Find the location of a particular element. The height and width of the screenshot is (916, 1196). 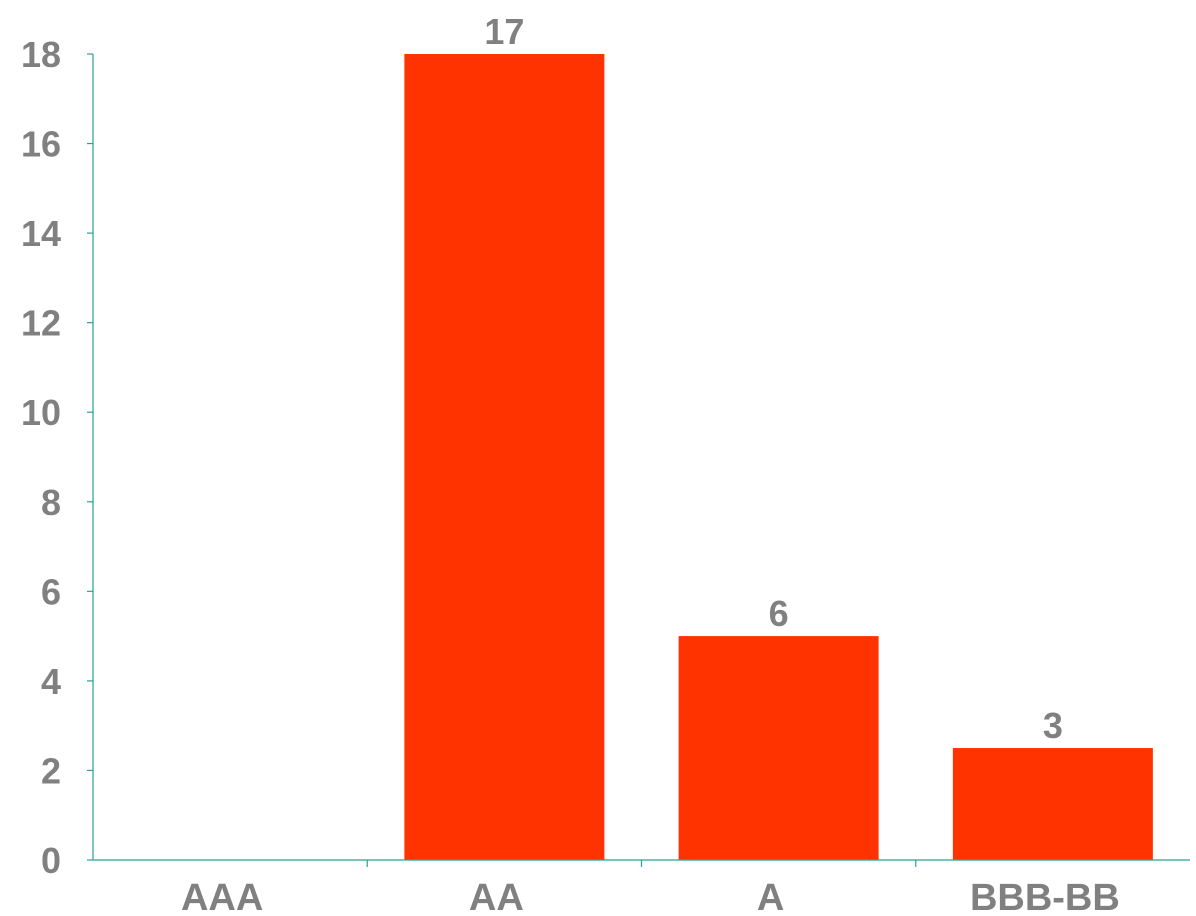

x-tick-label: A is located at coordinates (770, 896).